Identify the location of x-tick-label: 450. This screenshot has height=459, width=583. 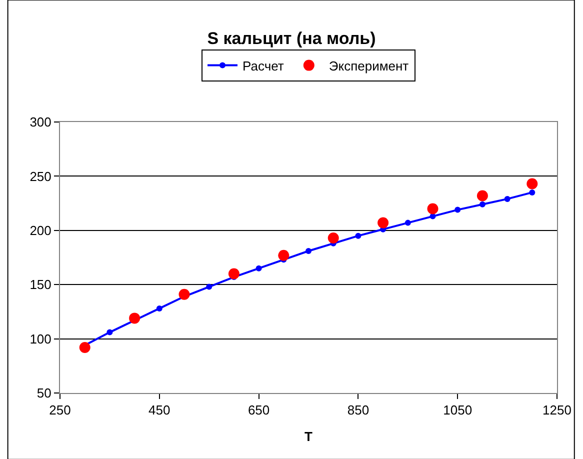
(159, 410).